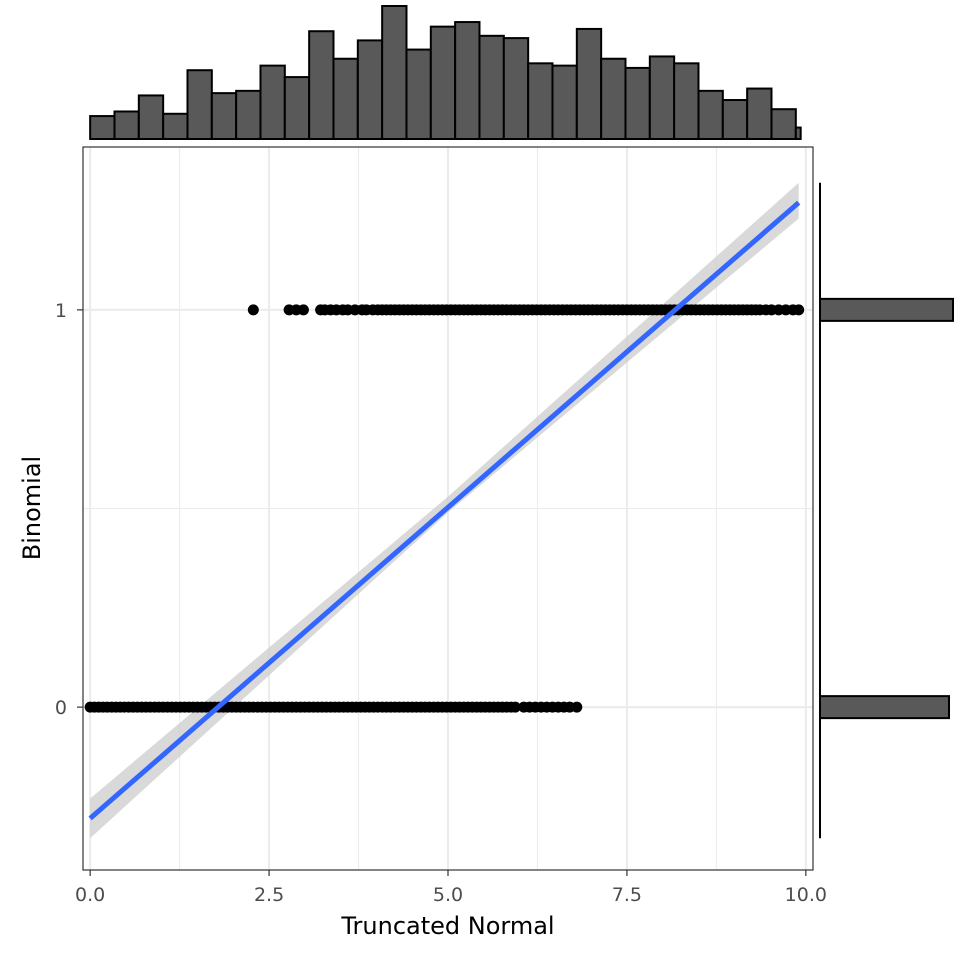  Describe the element at coordinates (61, 708) in the screenshot. I see `y-tick-label: 0` at that location.